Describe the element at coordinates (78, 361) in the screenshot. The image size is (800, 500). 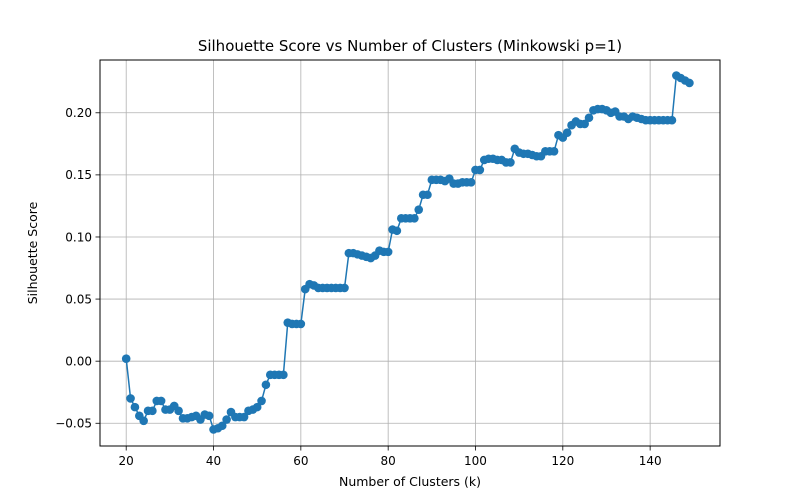
I see `y-tick-label: 0.00` at that location.